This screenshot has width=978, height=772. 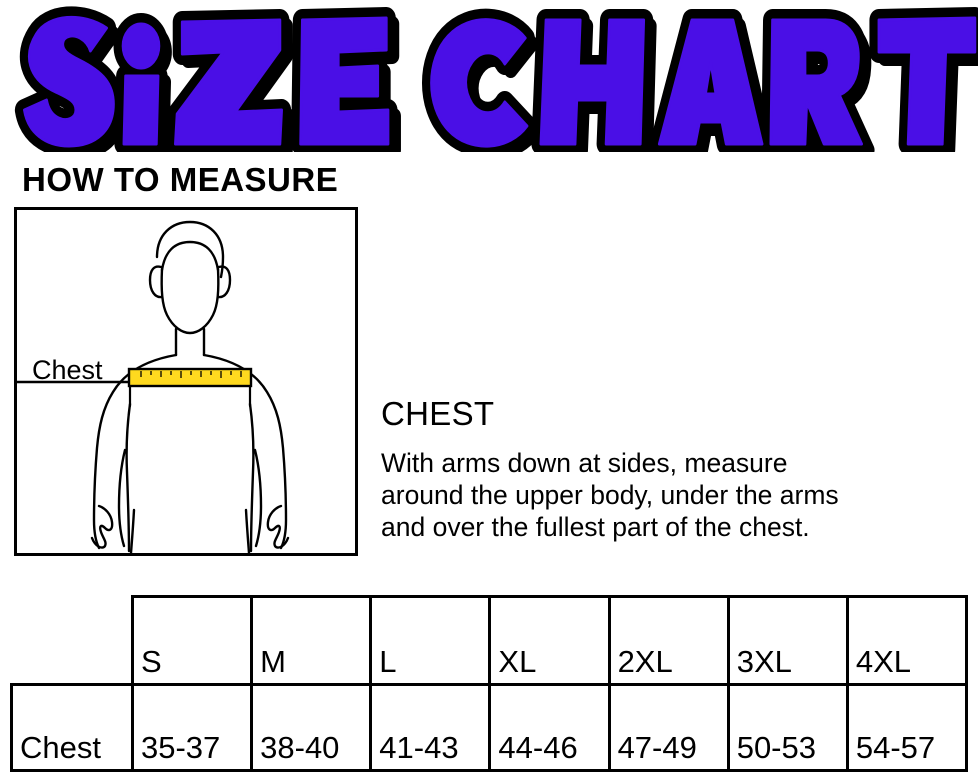 I want to click on chest-description-line-3: and over the fullest part of the chest., so click(x=595, y=527).